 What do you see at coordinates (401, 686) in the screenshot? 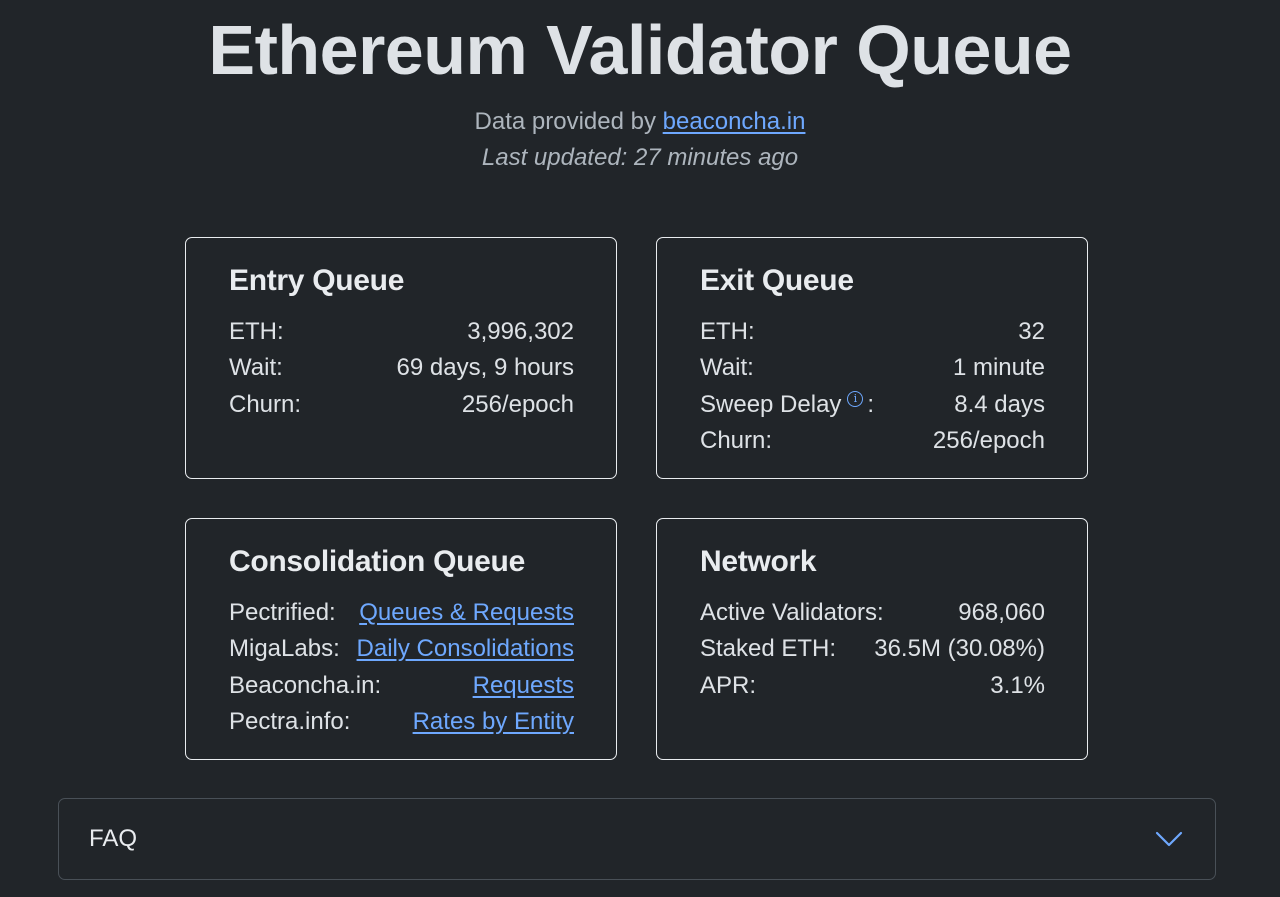
I see `beaconchain-row: Beaconcha.in: Requests` at bounding box center [401, 686].